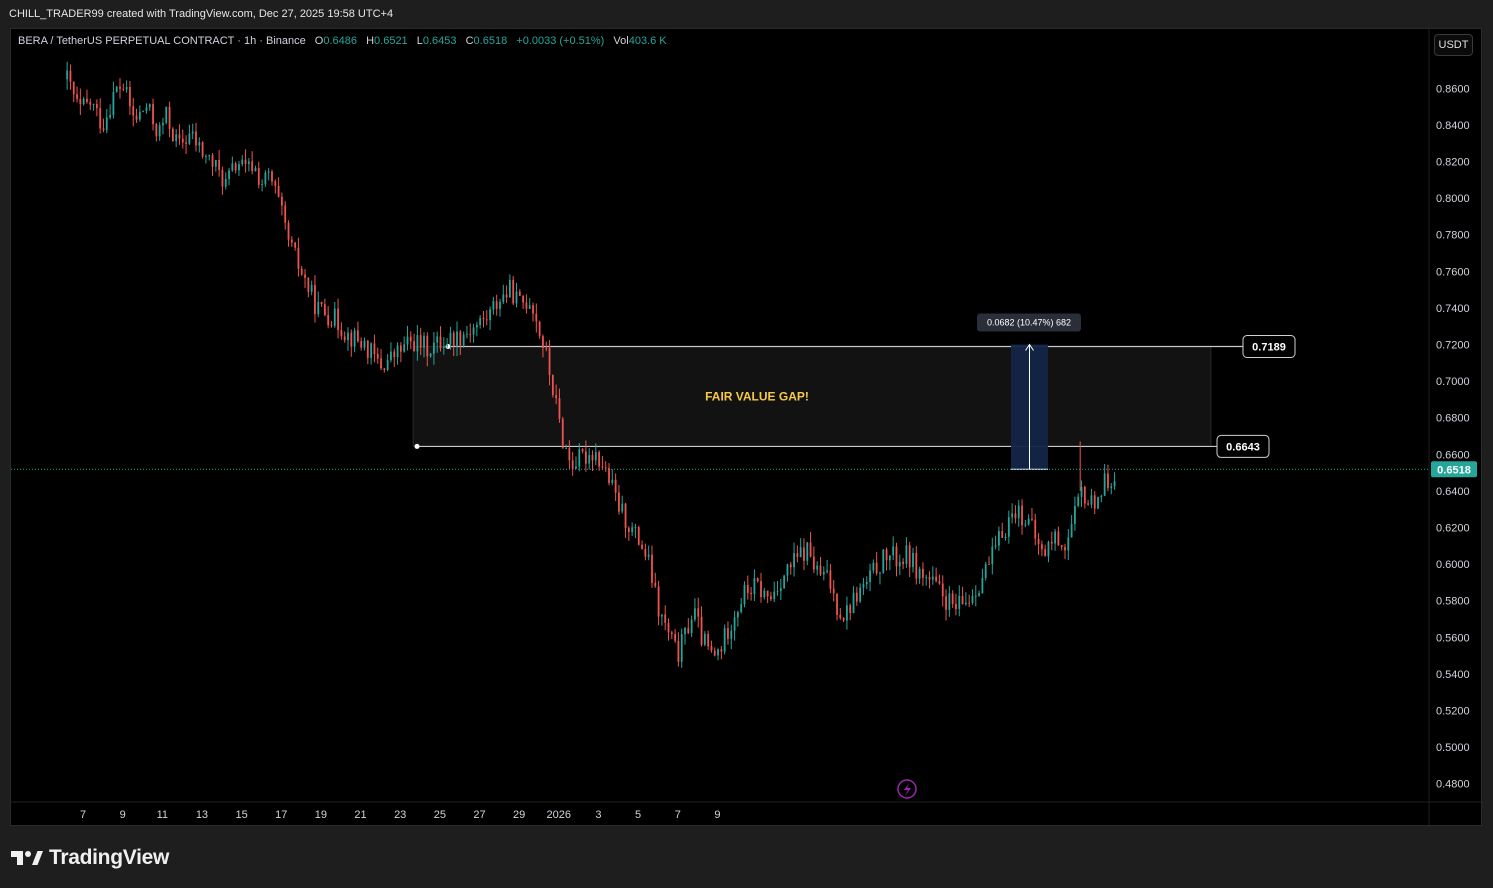  What do you see at coordinates (812, 396) in the screenshot?
I see `fvg-zone-rect` at bounding box center [812, 396].